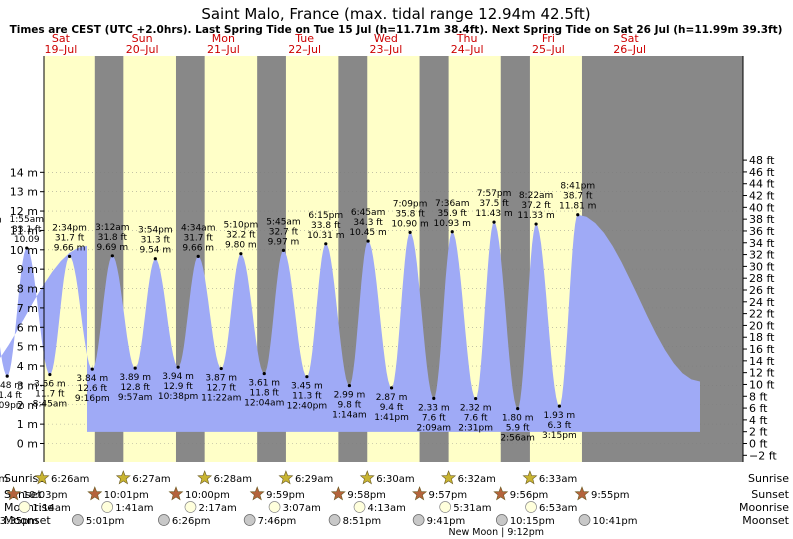 The width and height of the screenshot is (793, 539). What do you see at coordinates (314, 479) in the screenshot?
I see `sunrise-time: 6:29am` at bounding box center [314, 479].